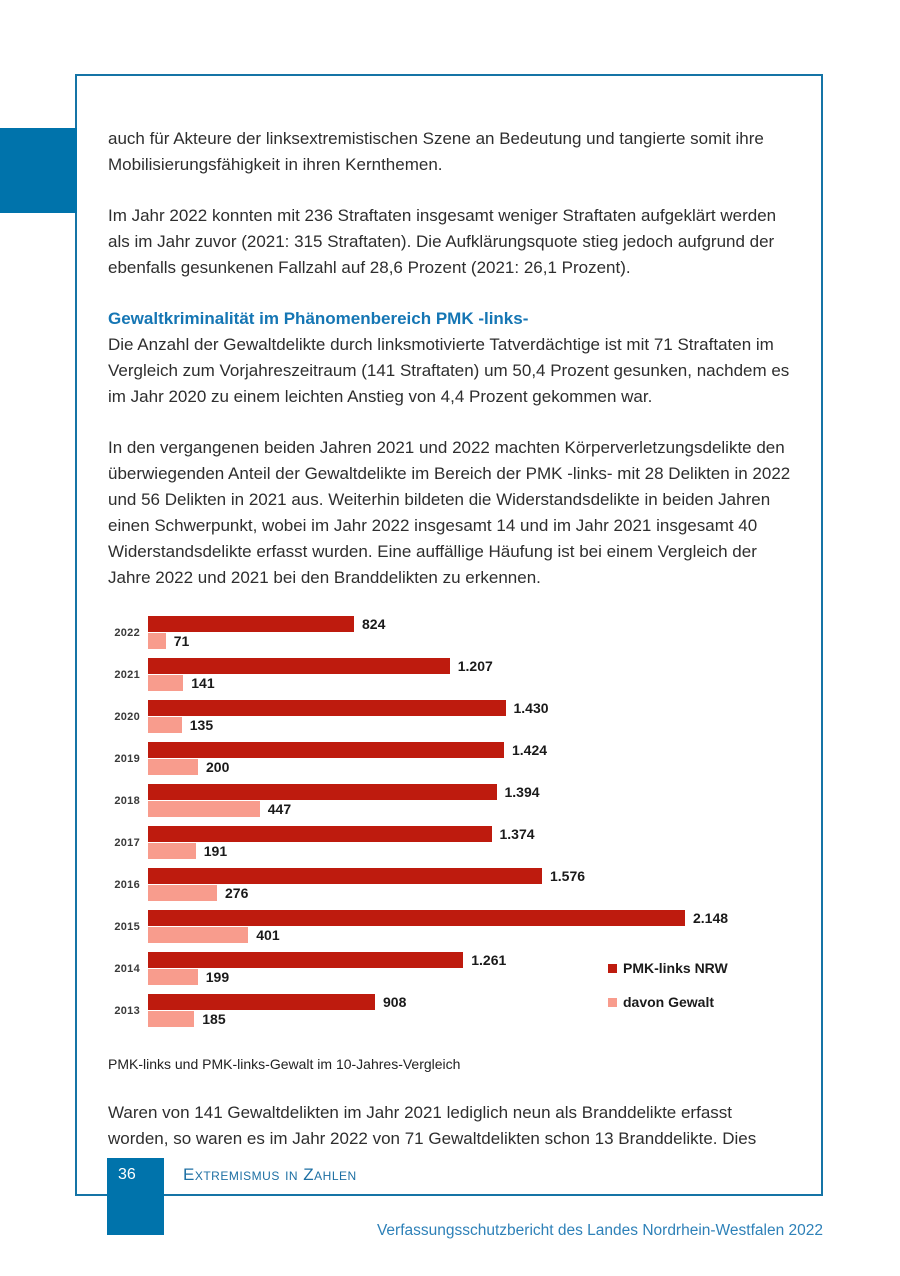 This screenshot has height=1276, width=900. Describe the element at coordinates (470, 767) in the screenshot. I see `bar-line: 200` at that location.